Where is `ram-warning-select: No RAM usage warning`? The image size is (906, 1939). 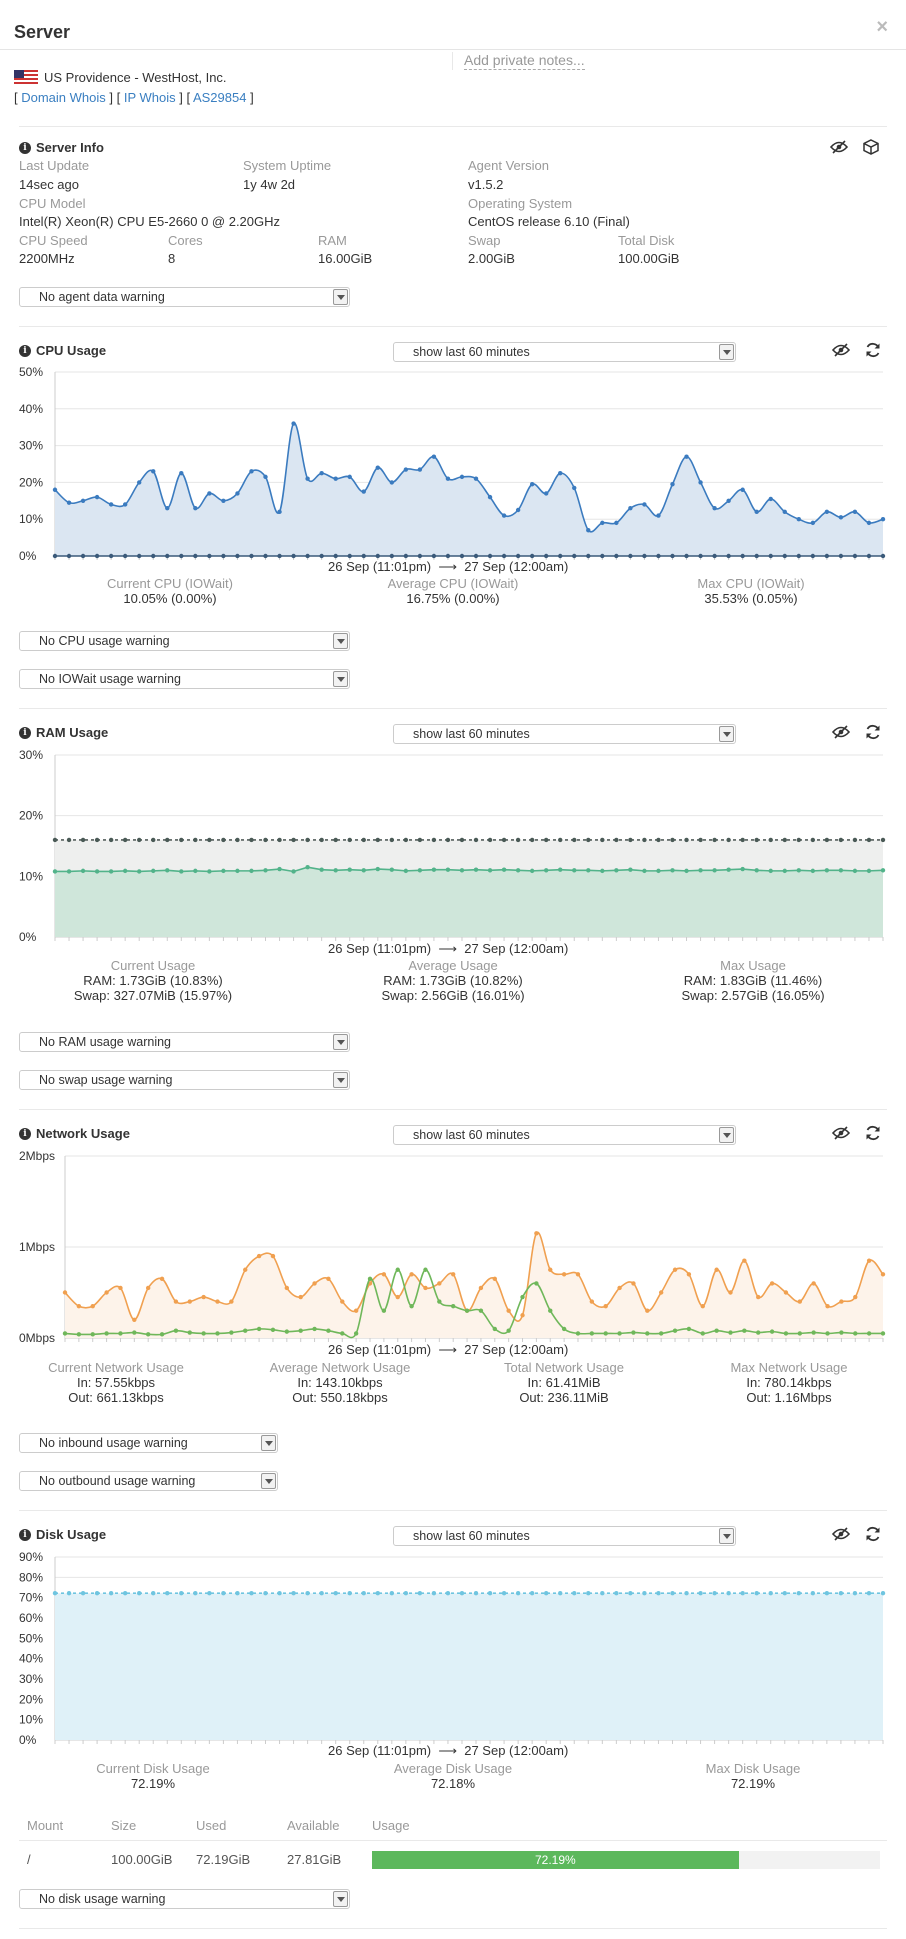 ram-warning-select: No RAM usage warning is located at coordinates (184, 1042).